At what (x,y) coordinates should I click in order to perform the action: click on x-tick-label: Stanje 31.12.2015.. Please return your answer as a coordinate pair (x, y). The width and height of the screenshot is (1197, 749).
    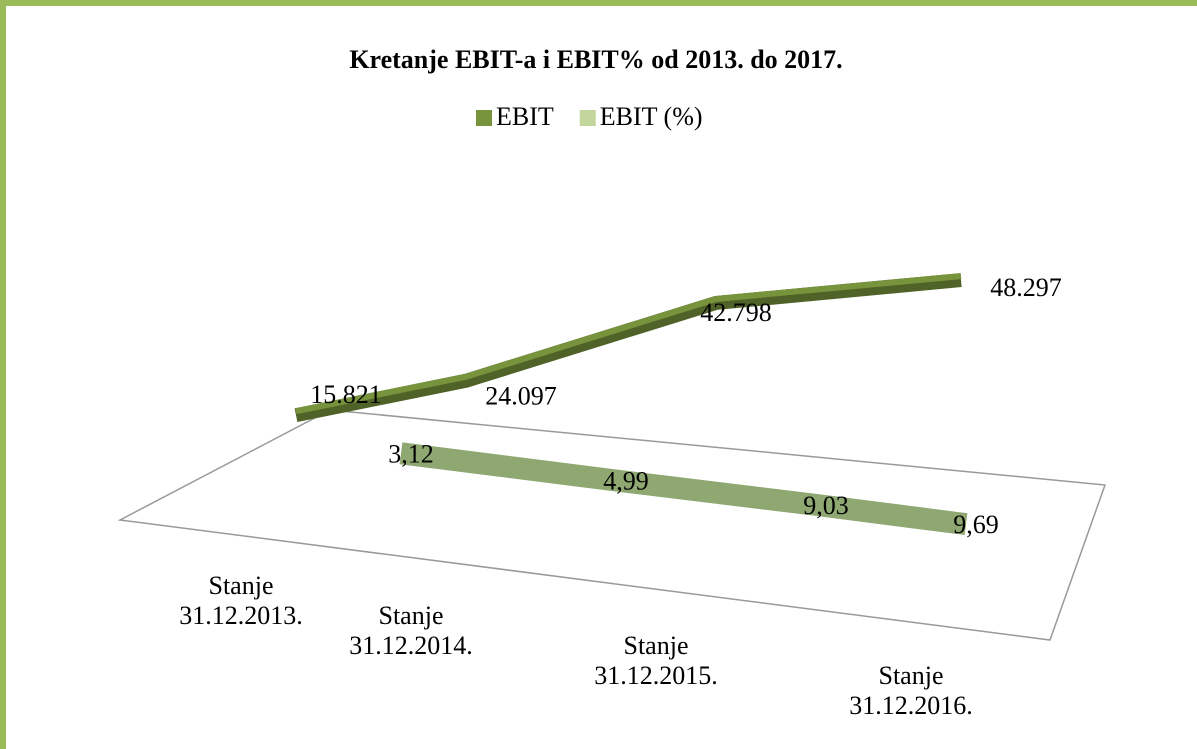
    Looking at the image, I should click on (656, 660).